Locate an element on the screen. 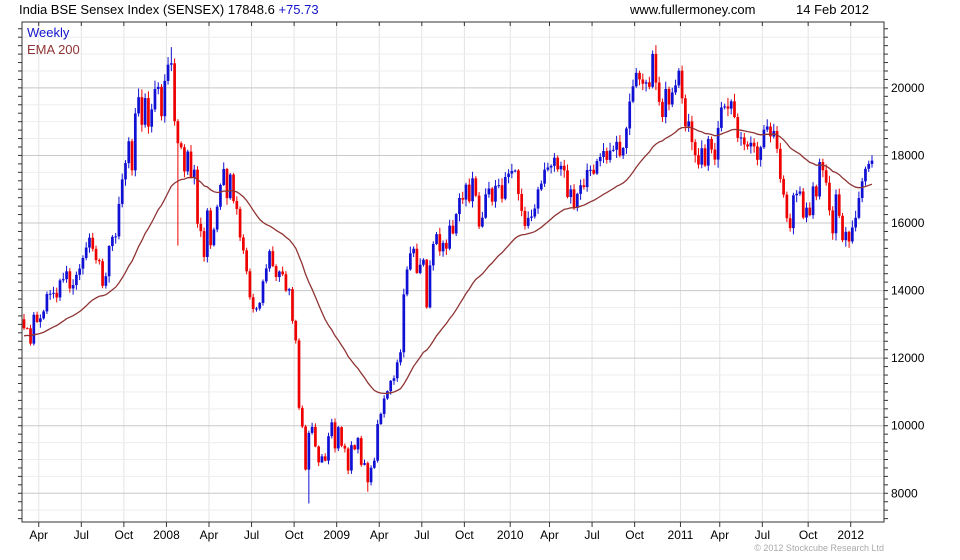  x-axis-label: 2012 is located at coordinates (850, 535).